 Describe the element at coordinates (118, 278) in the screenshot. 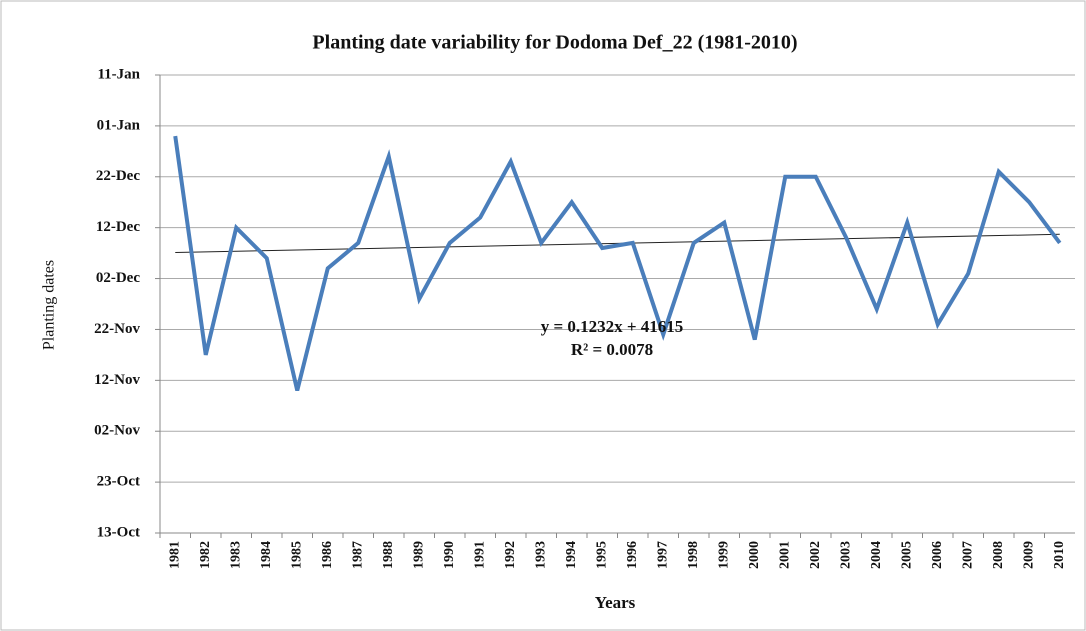

I see `y-tick-label: 02-Dec` at that location.